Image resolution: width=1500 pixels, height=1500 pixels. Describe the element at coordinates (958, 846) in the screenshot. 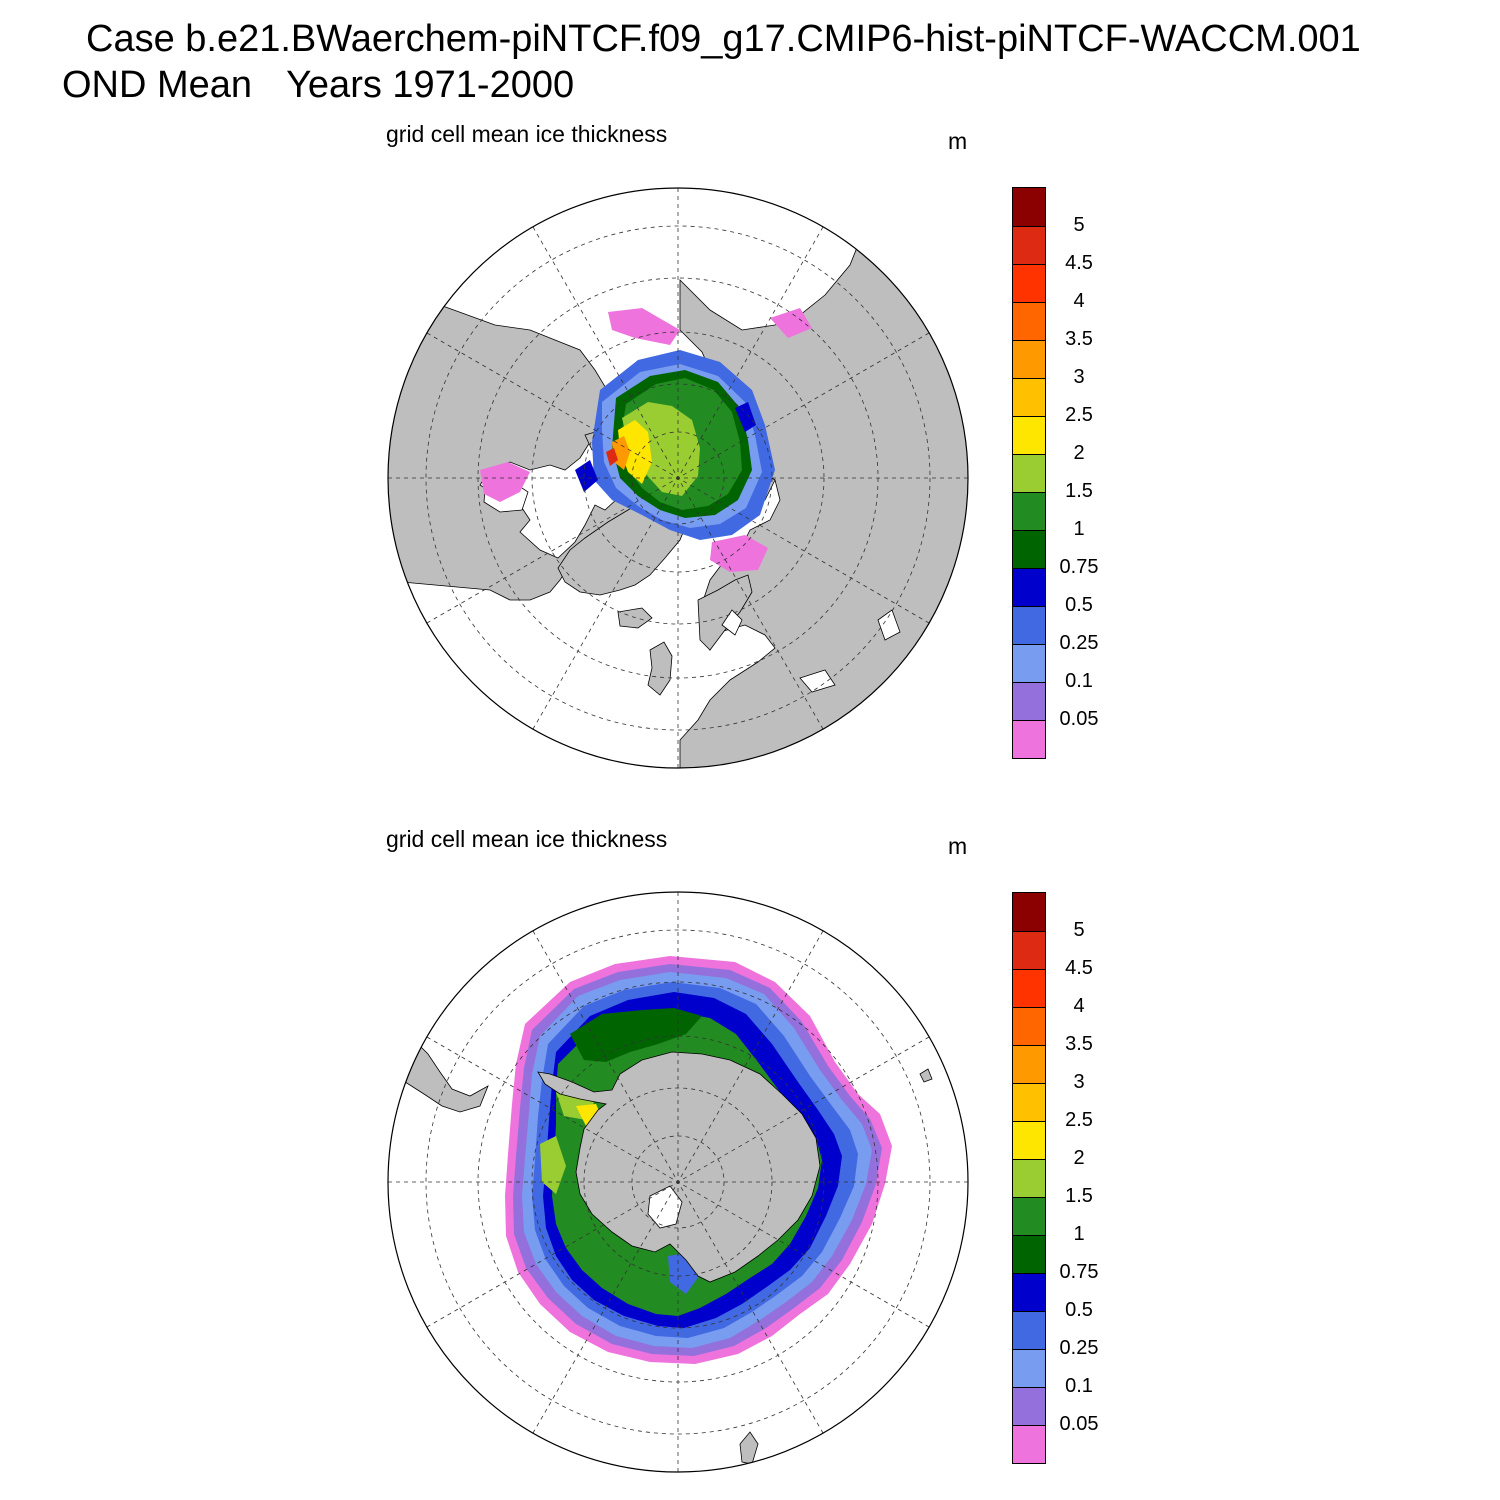

I see `south-panel-units: m` at that location.